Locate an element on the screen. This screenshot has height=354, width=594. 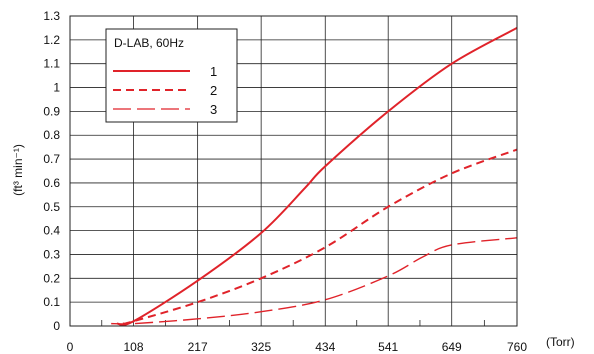
legend-label-3: 3 is located at coordinates (213, 109).